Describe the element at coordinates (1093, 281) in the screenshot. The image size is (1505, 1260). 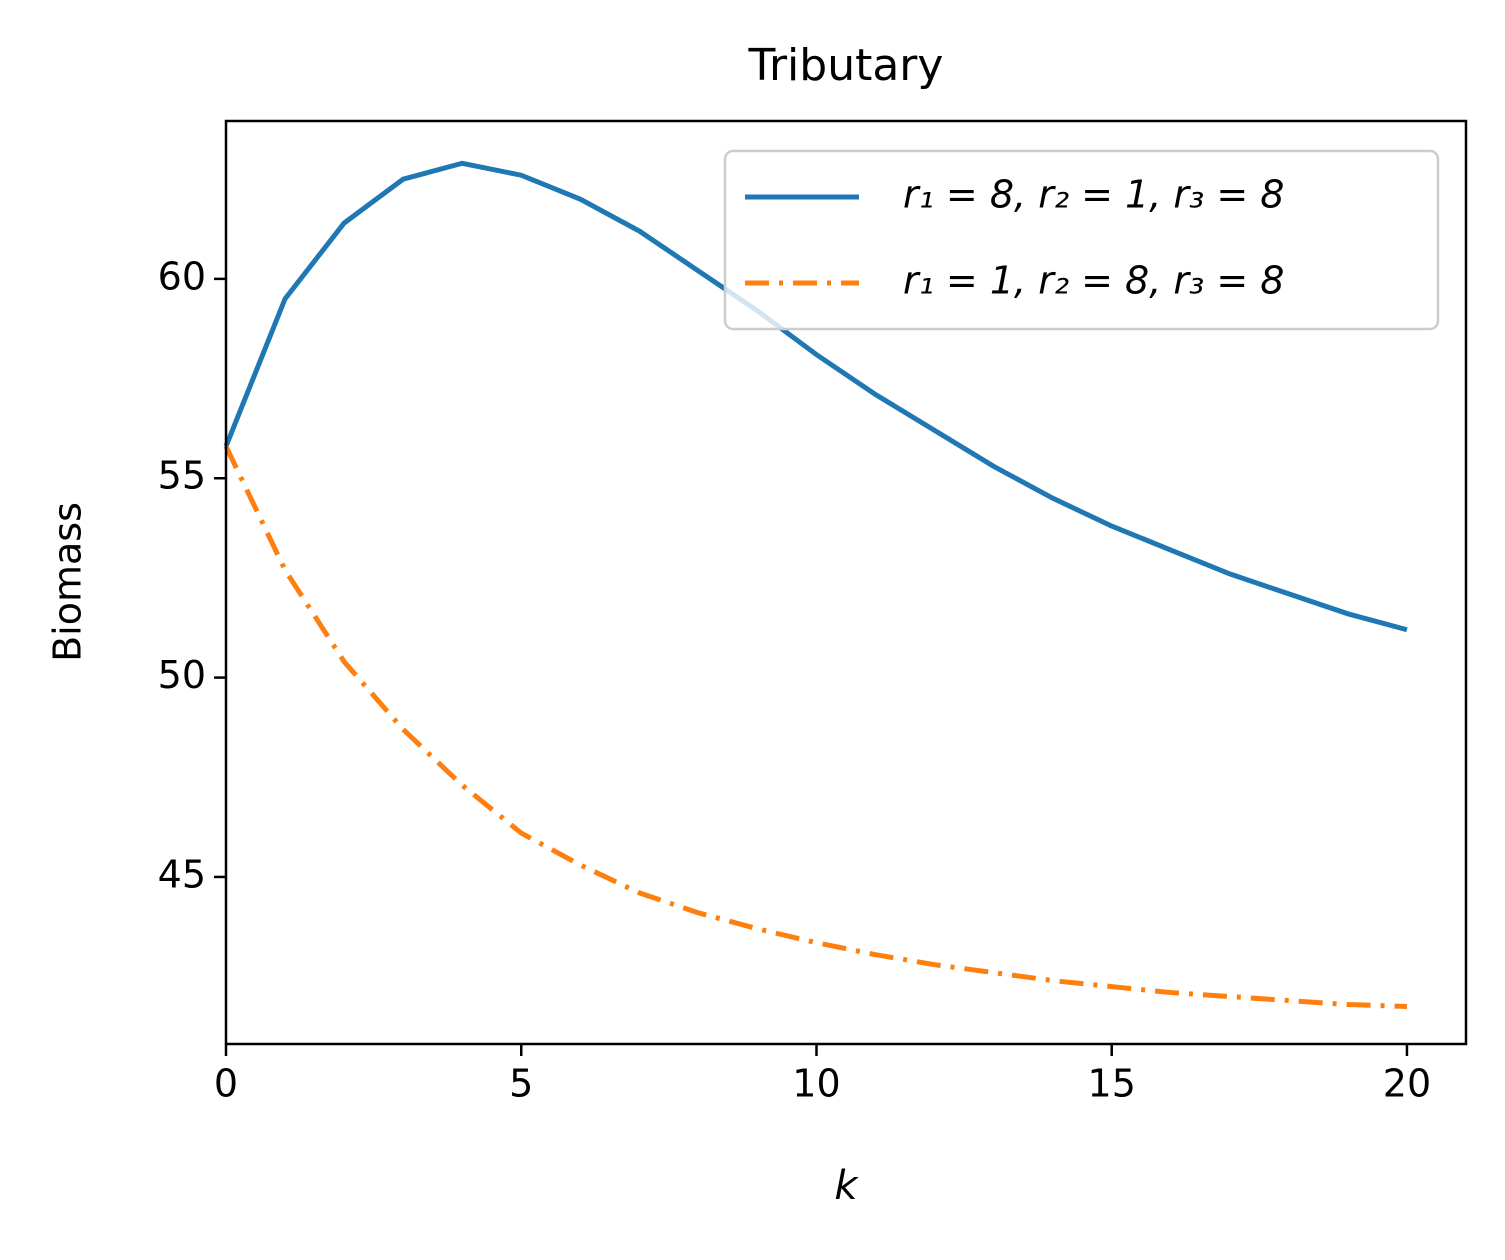
I see `legend-label: r₁ = 1, r₂ = 8, r₃ = 8` at that location.